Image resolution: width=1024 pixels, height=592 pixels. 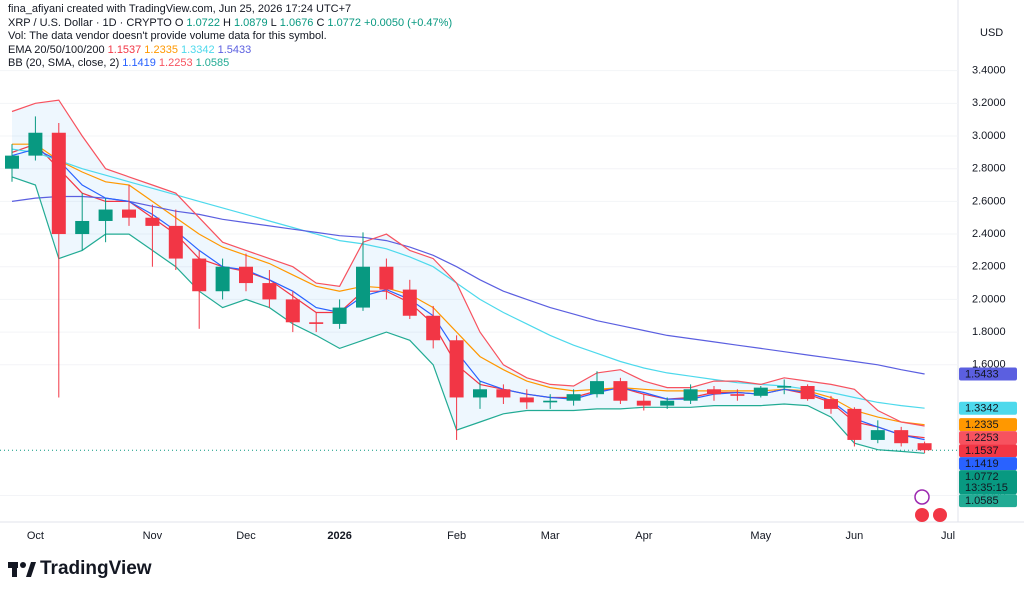 What do you see at coordinates (986, 488) in the screenshot?
I see `countdown: 13:35:15` at bounding box center [986, 488].